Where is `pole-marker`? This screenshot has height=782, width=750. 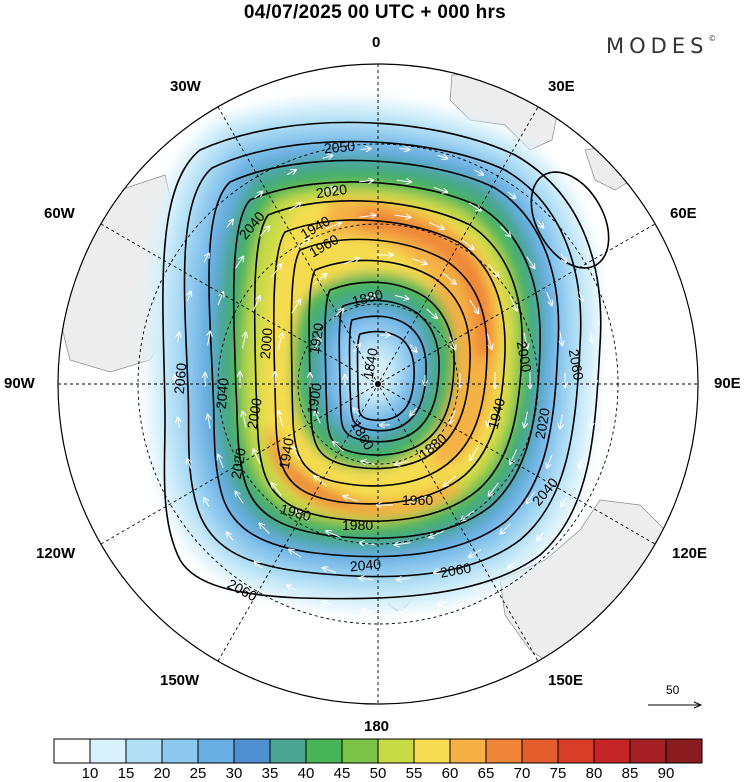 pole-marker is located at coordinates (378, 384).